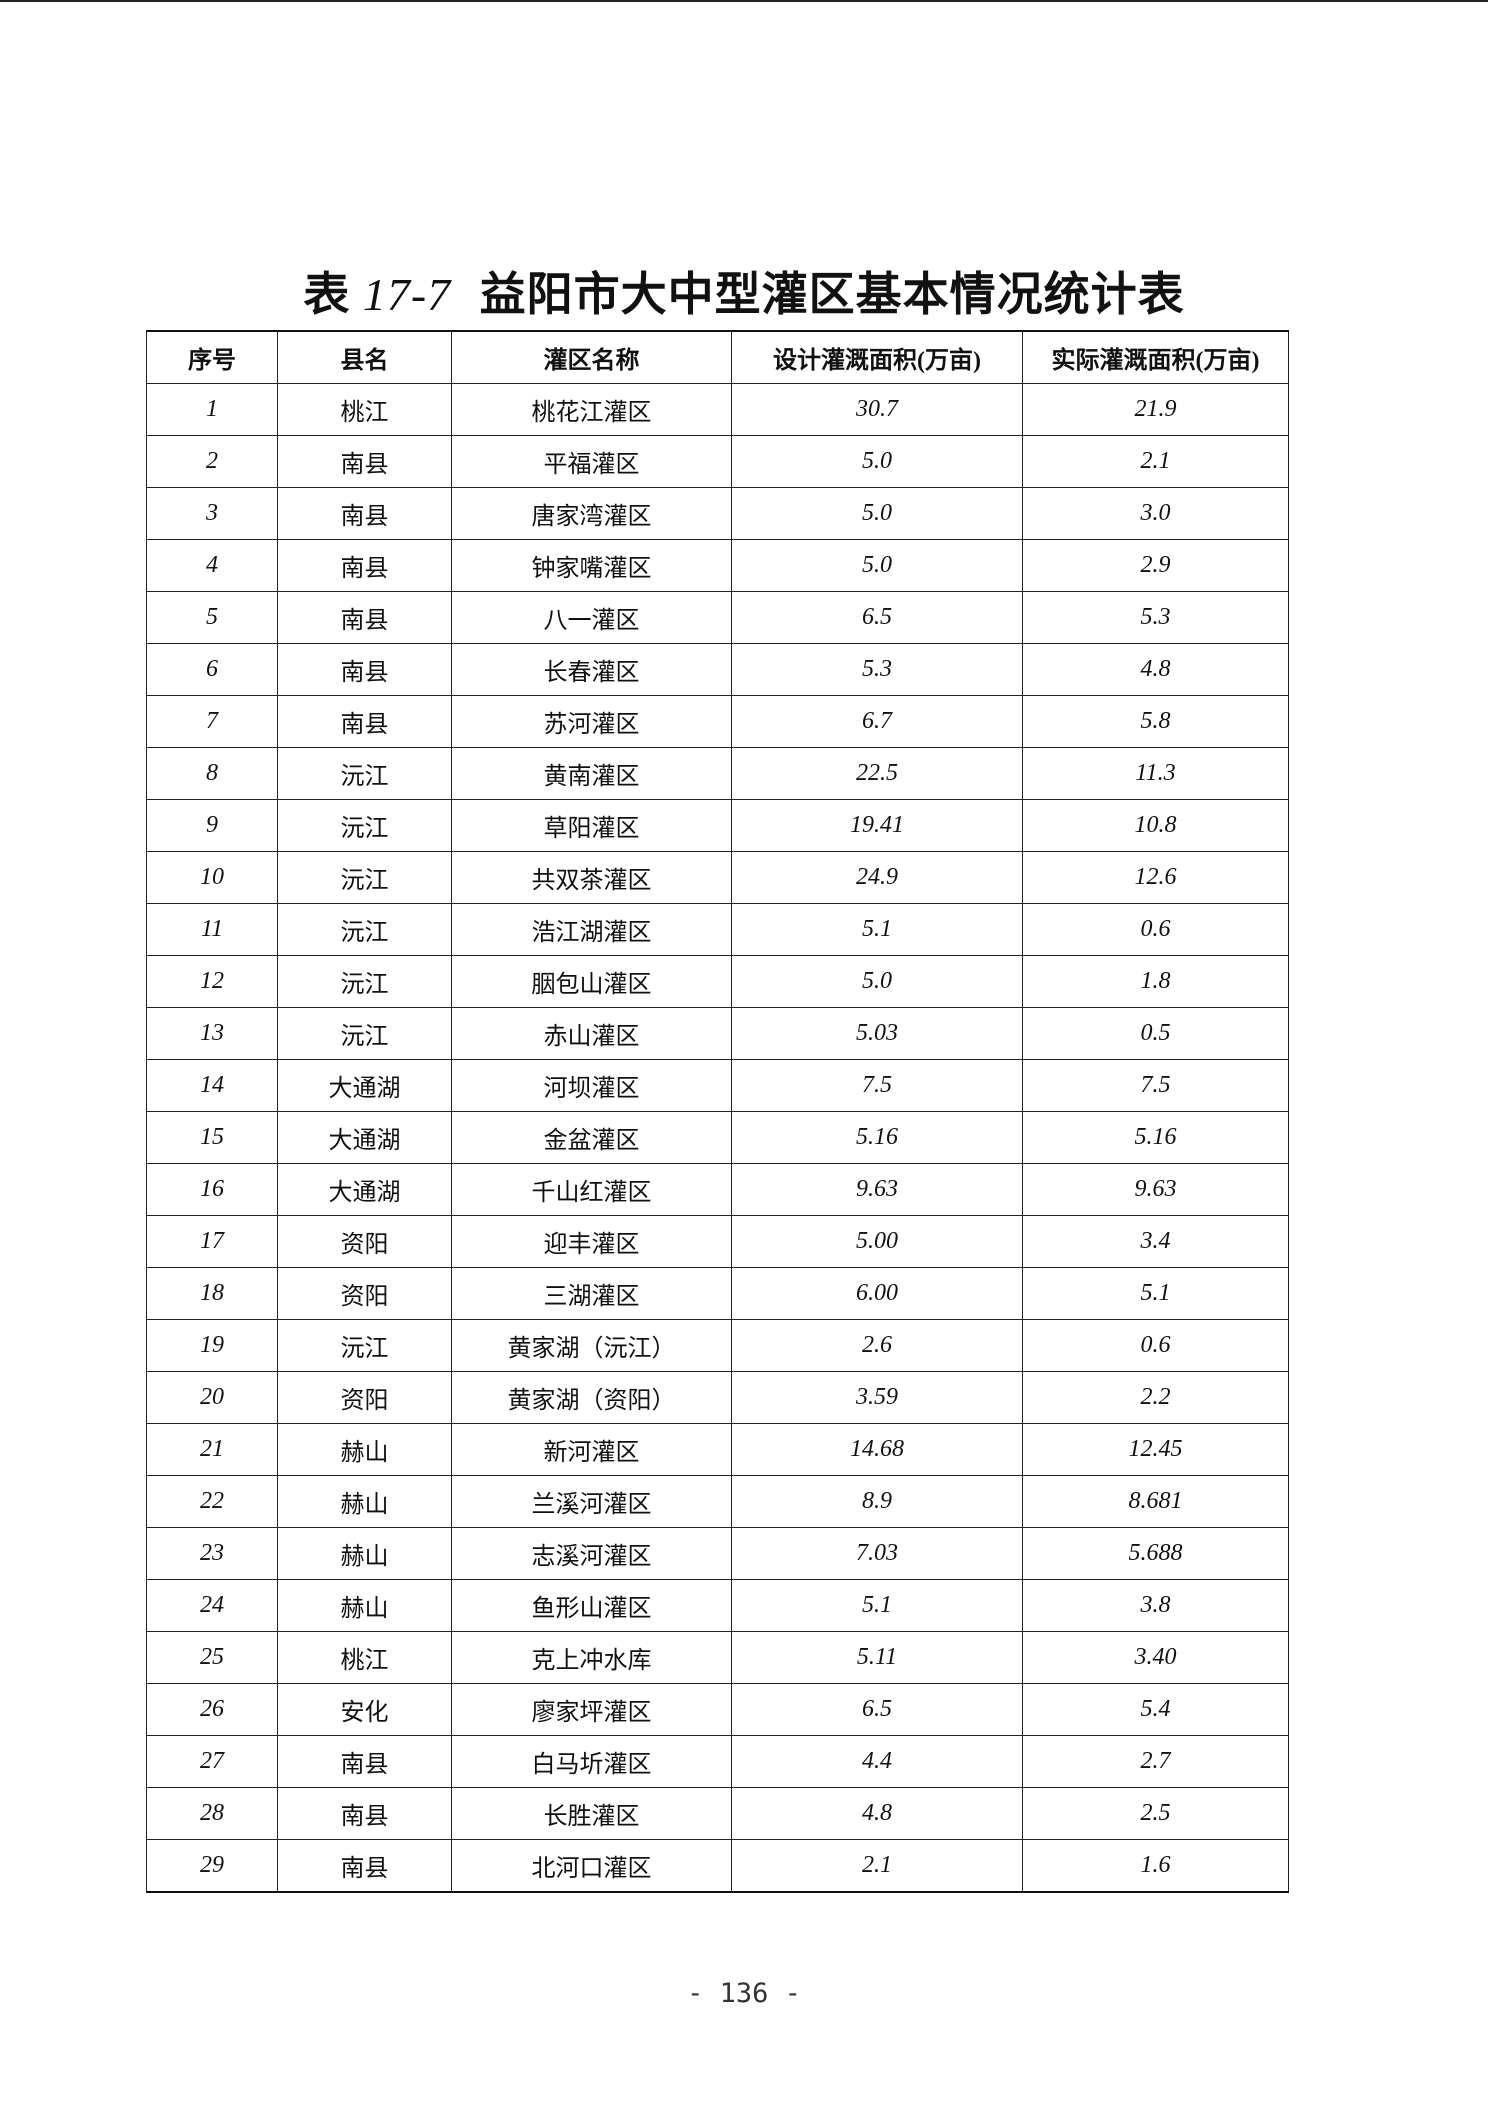 This screenshot has height=2104, width=1488. What do you see at coordinates (1155, 1241) in the screenshot?
I see `cell-actual-area: 3.4` at bounding box center [1155, 1241].